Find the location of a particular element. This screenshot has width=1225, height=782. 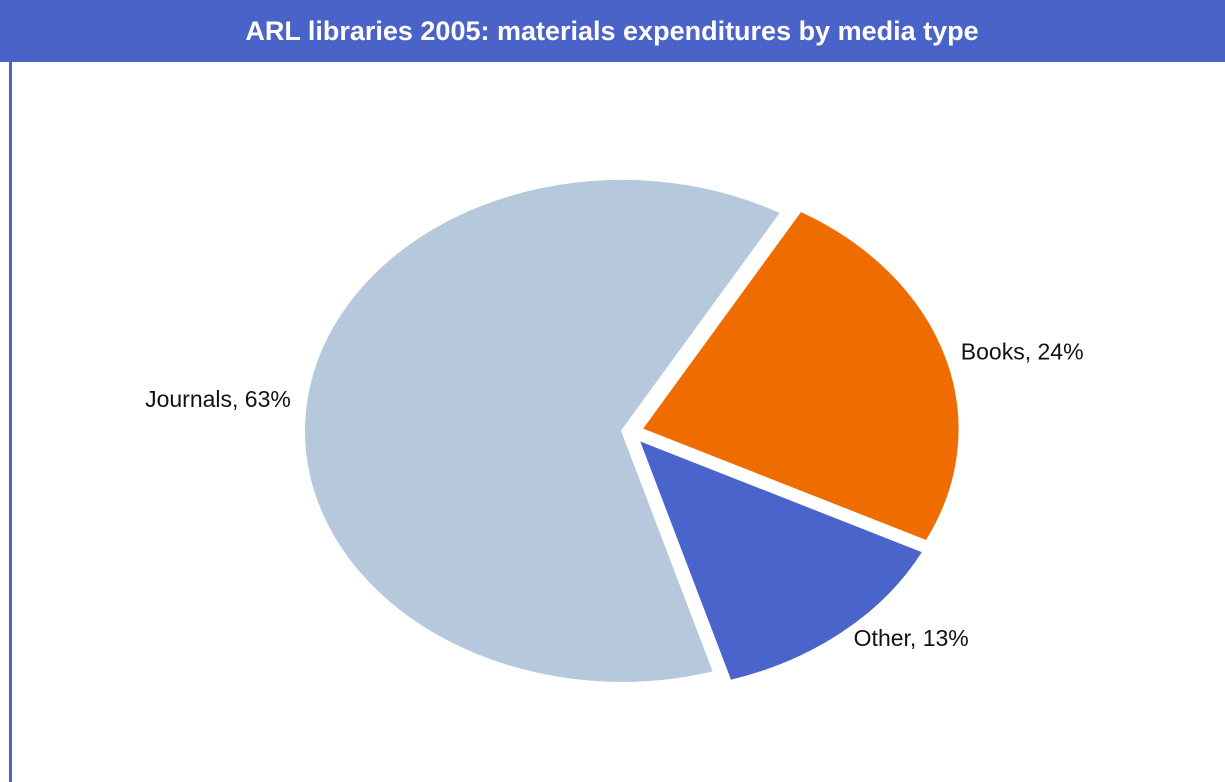

frame-border is located at coordinates (10, 422).